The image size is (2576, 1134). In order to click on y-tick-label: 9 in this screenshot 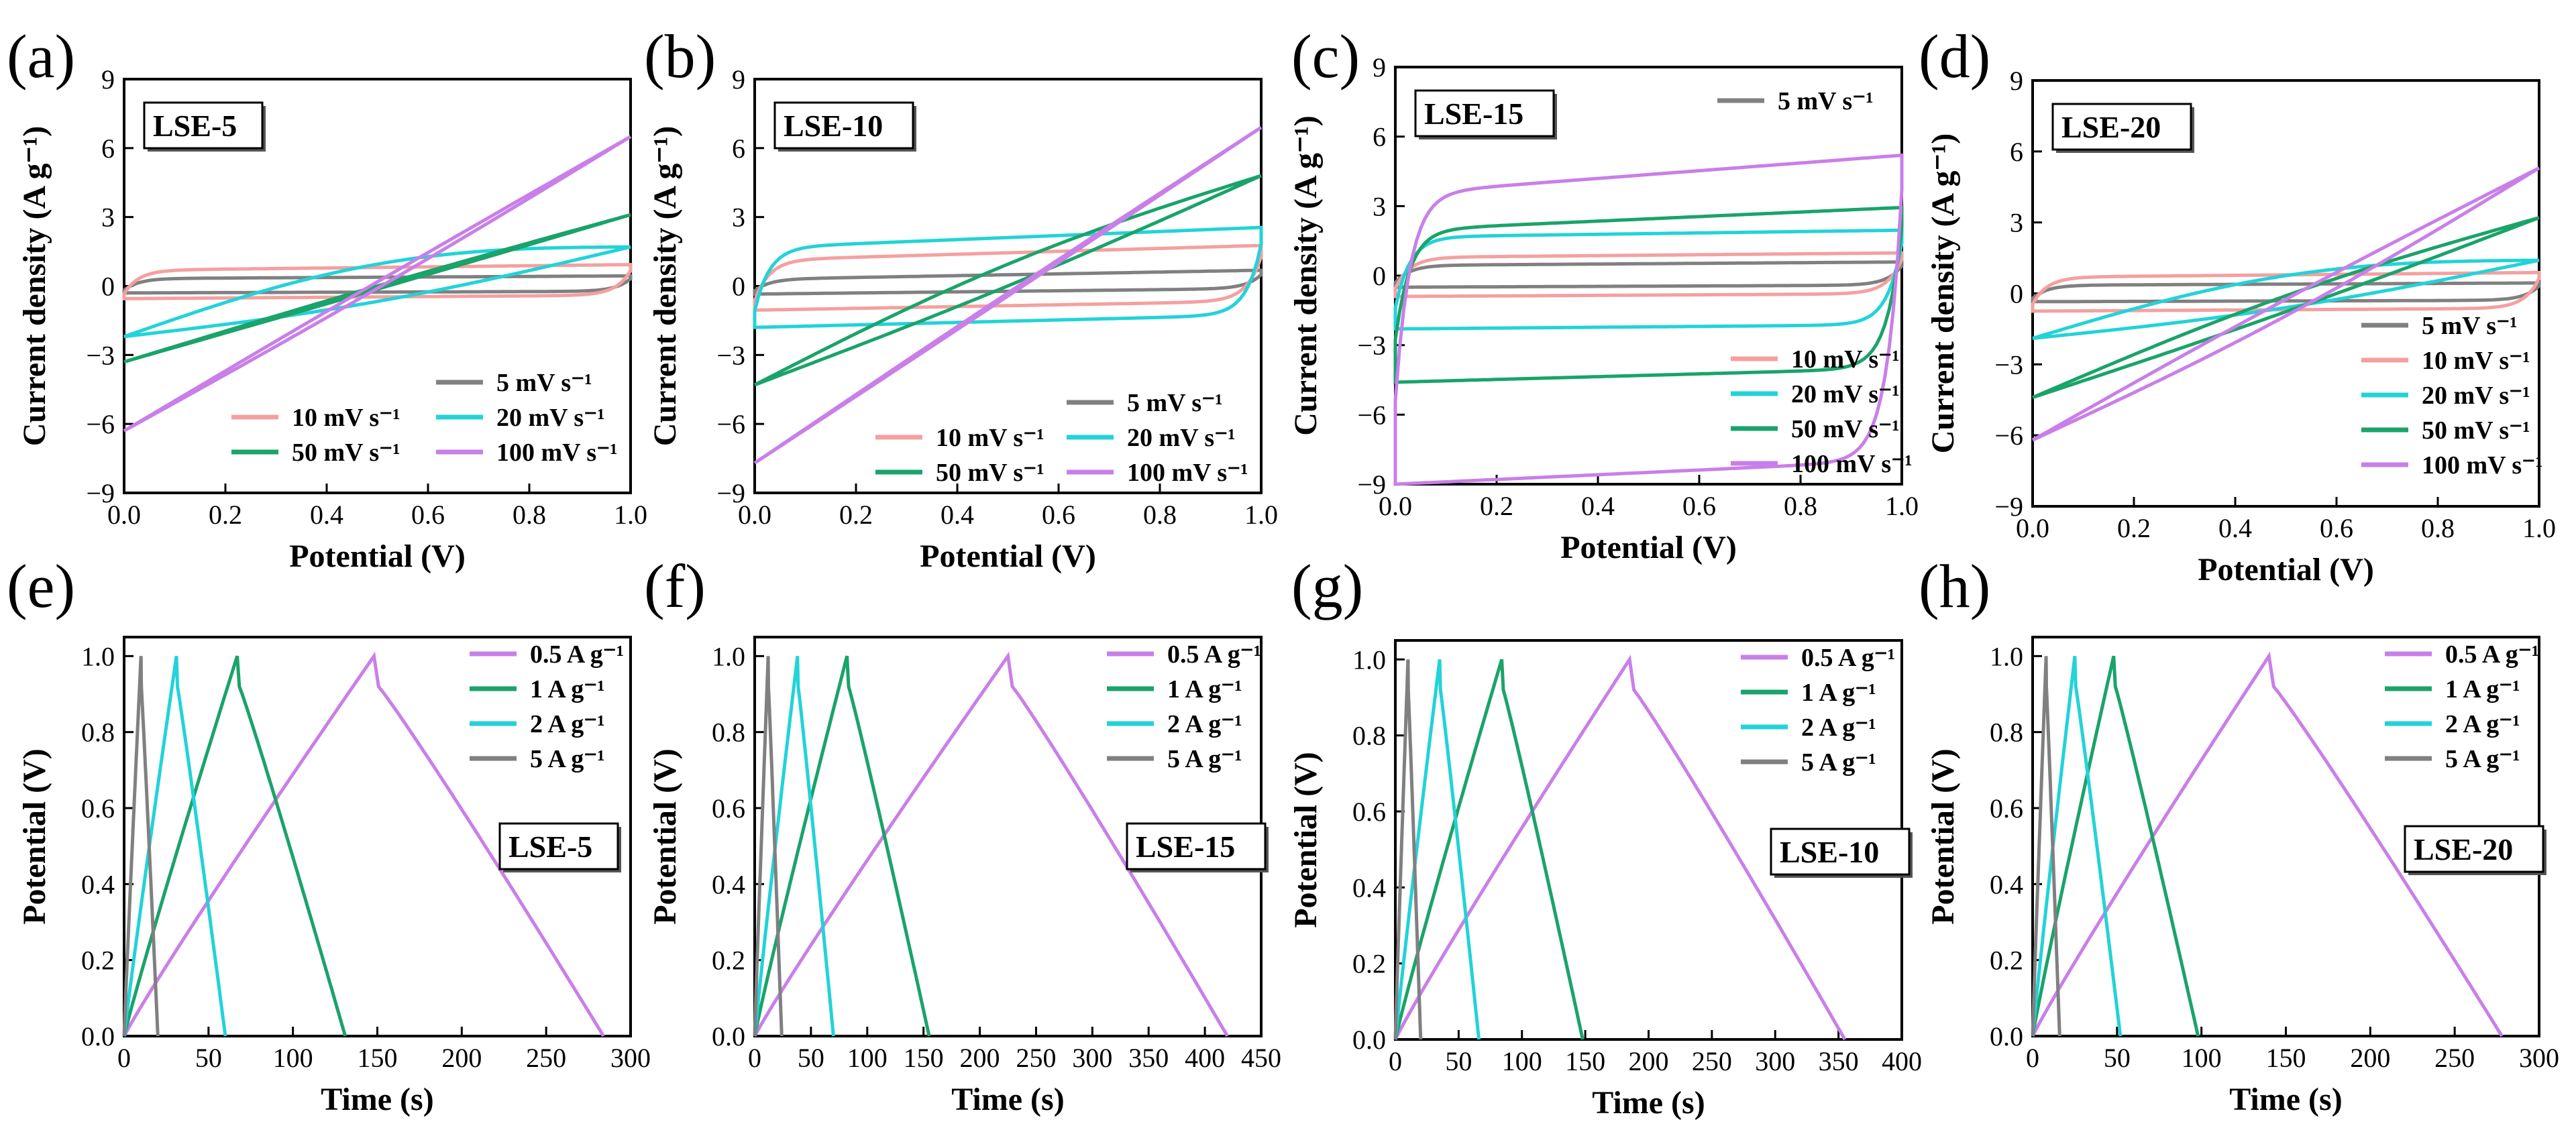, I will do `click(2016, 81)`.